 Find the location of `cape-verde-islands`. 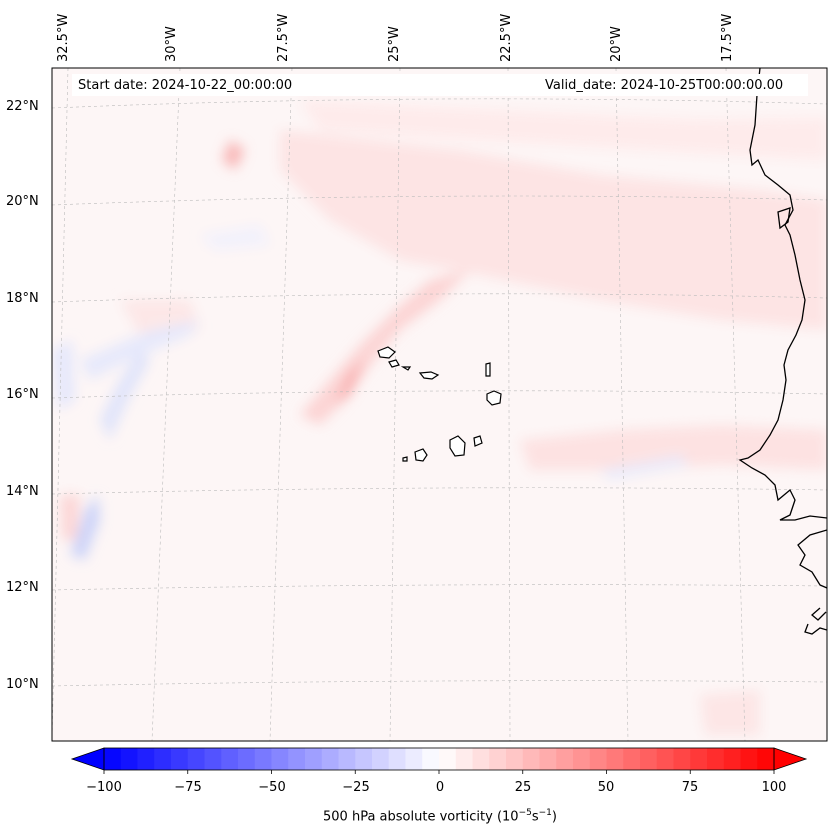

cape-verde-islands is located at coordinates (439, 404).